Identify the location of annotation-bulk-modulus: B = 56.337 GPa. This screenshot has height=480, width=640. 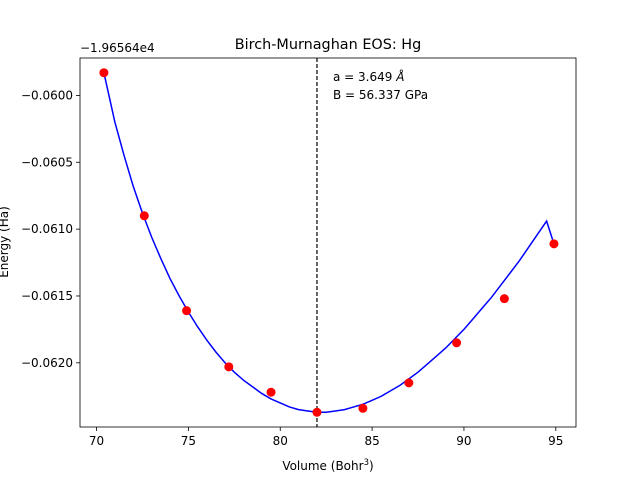
(380, 95).